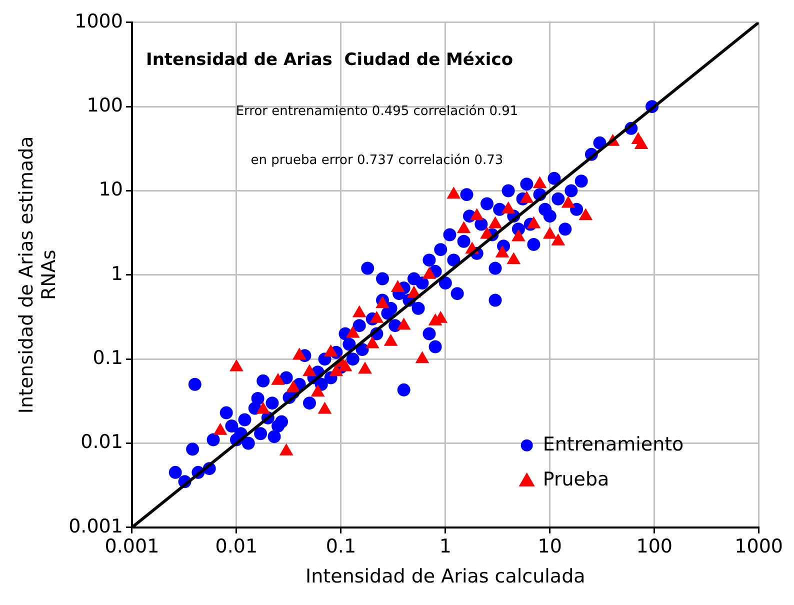  What do you see at coordinates (654, 547) in the screenshot?
I see `x-tick-label: 100` at bounding box center [654, 547].